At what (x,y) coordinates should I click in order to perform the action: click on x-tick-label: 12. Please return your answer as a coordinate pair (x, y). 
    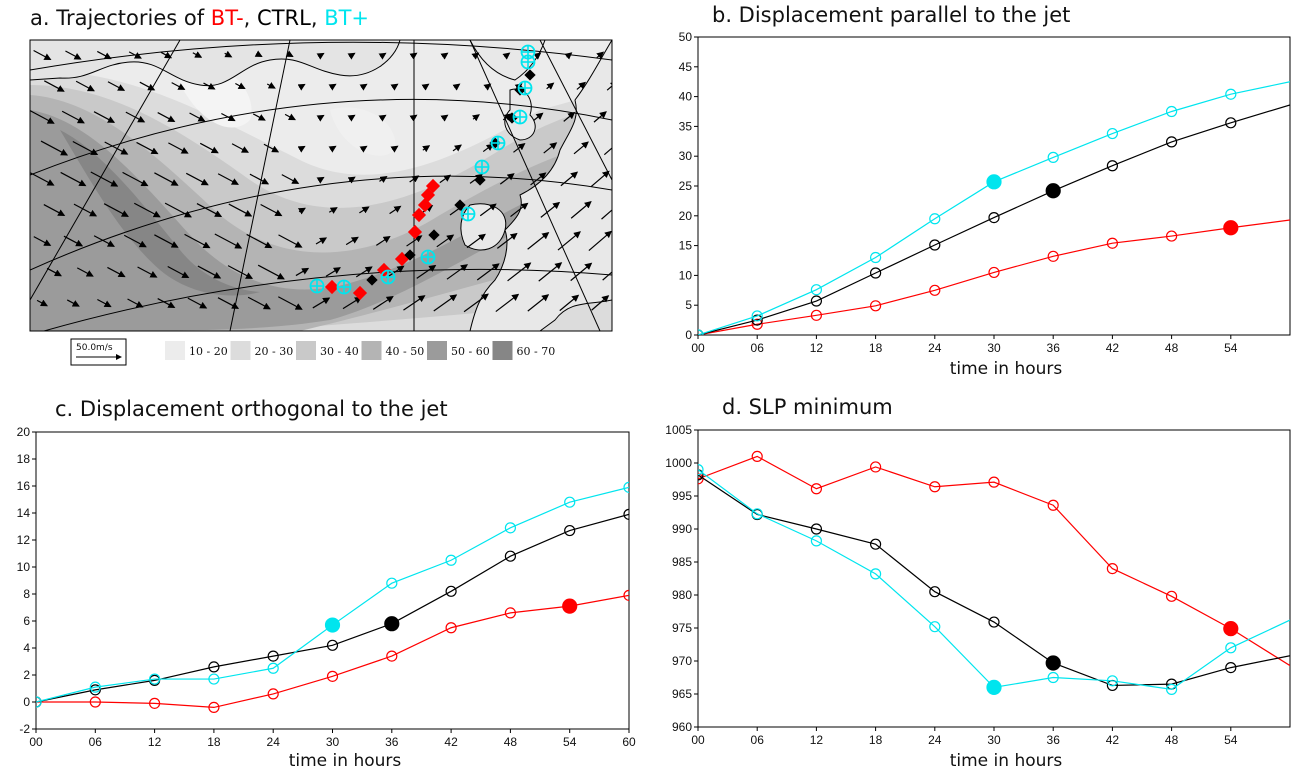
    Looking at the image, I should click on (817, 740).